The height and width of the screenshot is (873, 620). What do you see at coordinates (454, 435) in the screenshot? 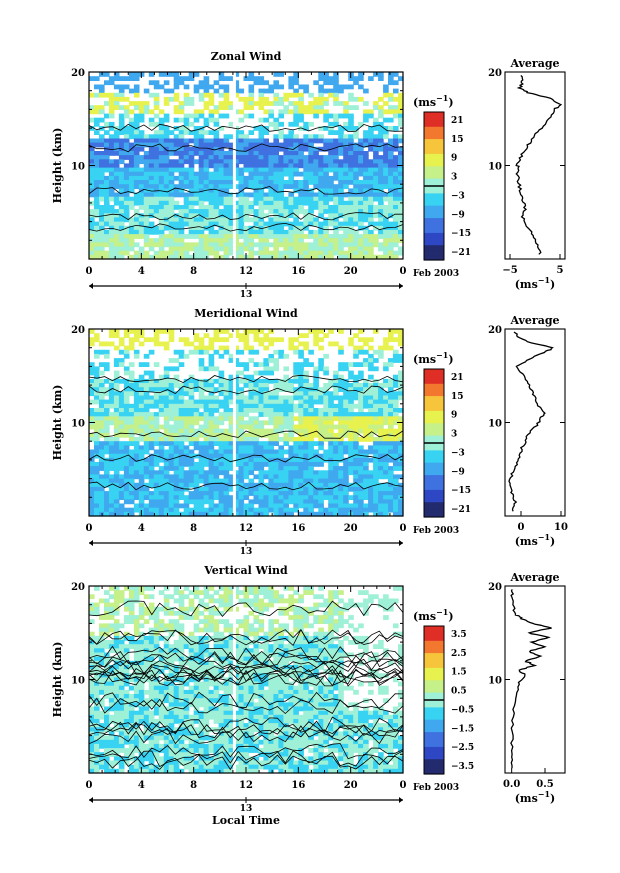
I see `colorbar-tick-label: 3` at bounding box center [454, 435].